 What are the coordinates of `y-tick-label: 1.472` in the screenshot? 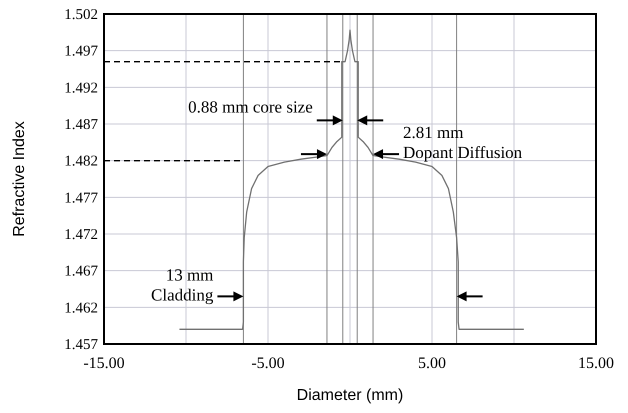 It's located at (81, 235).